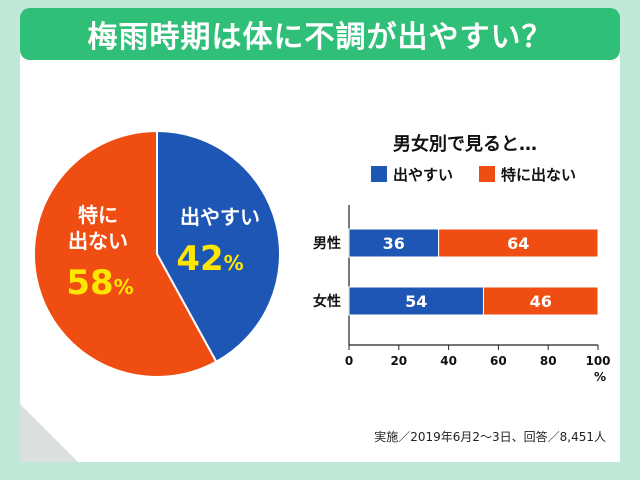 The width and height of the screenshot is (640, 480). I want to click on pie-slice-yes, so click(218, 246).